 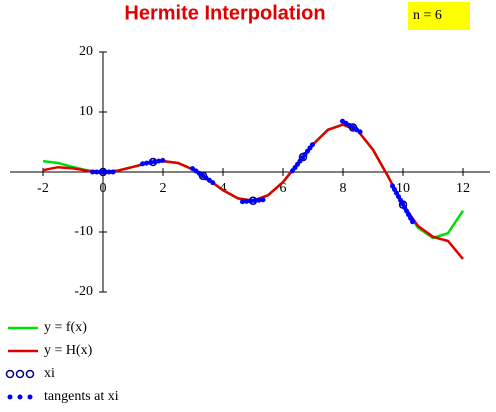 What do you see at coordinates (403, 188) in the screenshot?
I see `x-tick-label: 10` at bounding box center [403, 188].